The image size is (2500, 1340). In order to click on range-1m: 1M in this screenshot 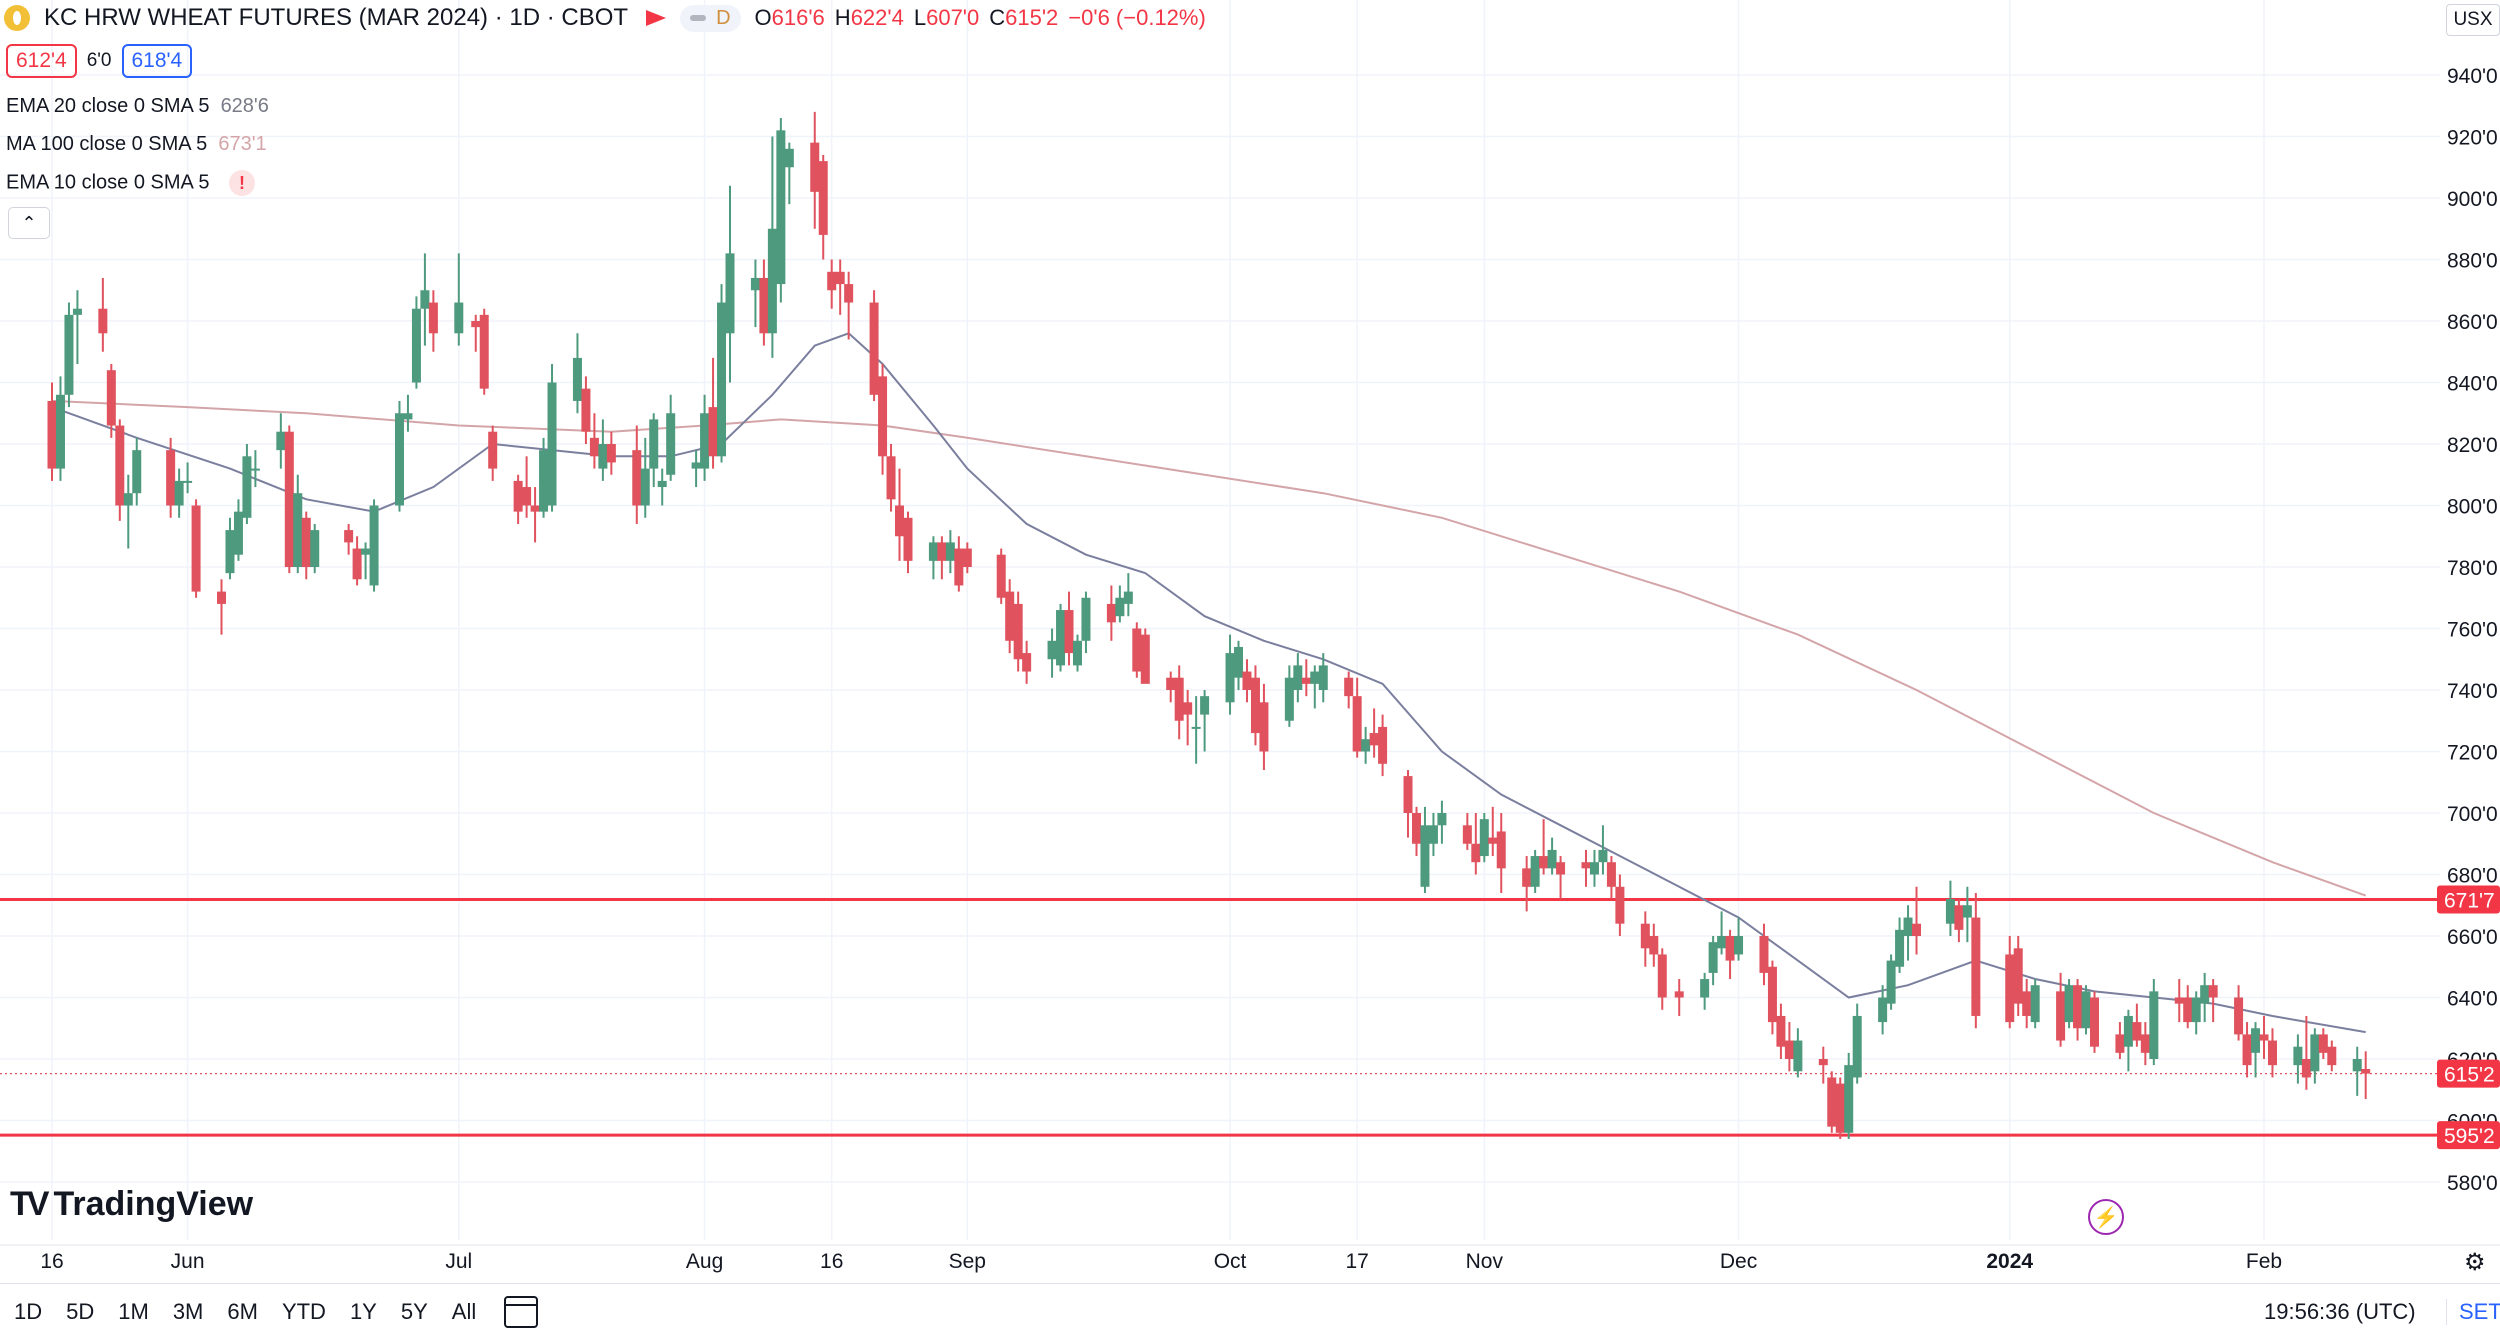, I will do `click(133, 1311)`.